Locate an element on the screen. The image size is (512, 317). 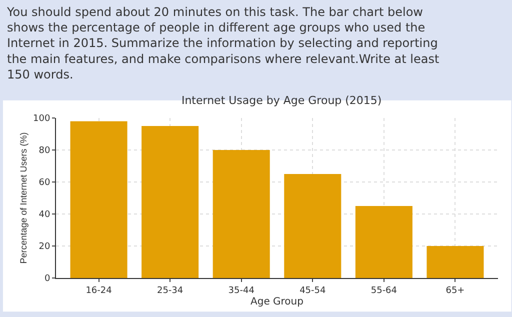
y-axis-title: Percentage of Internet Users (%) is located at coordinates (23, 198).